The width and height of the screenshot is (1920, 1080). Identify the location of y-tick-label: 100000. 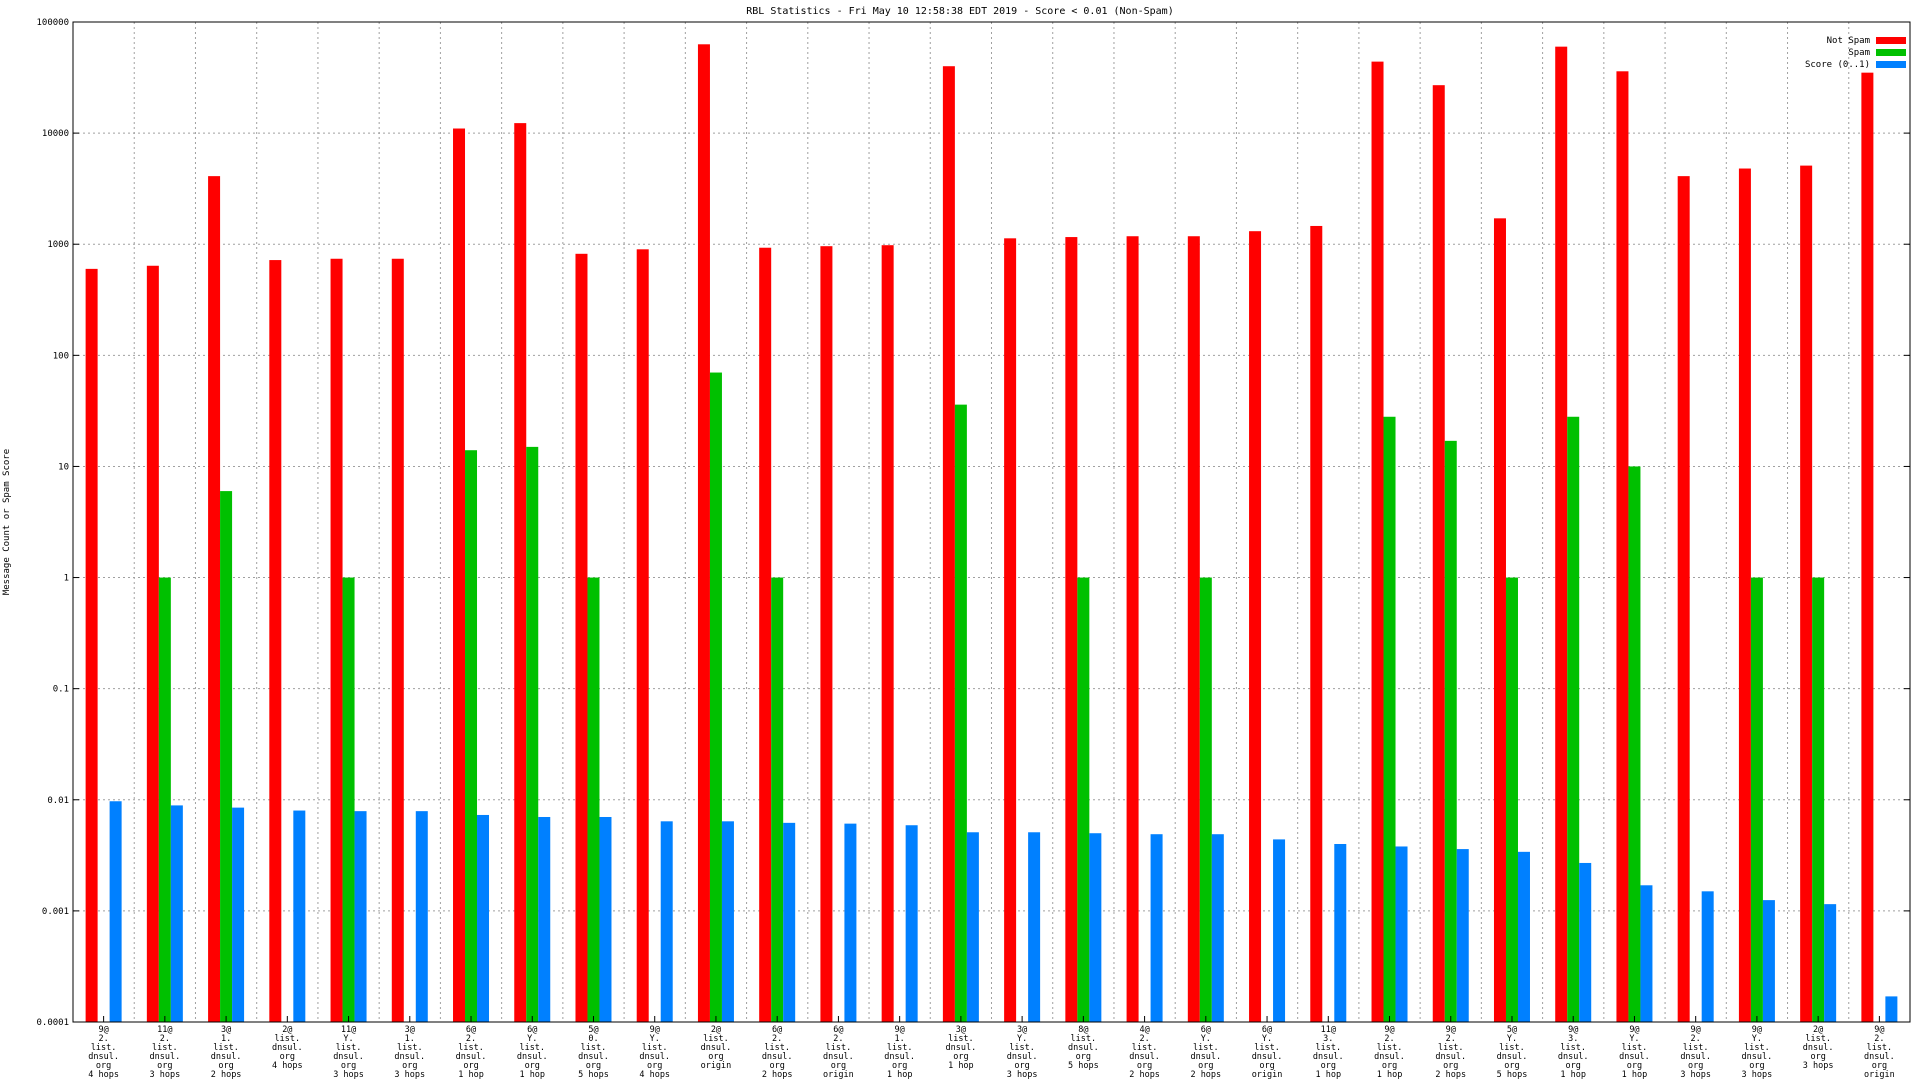
(52, 23).